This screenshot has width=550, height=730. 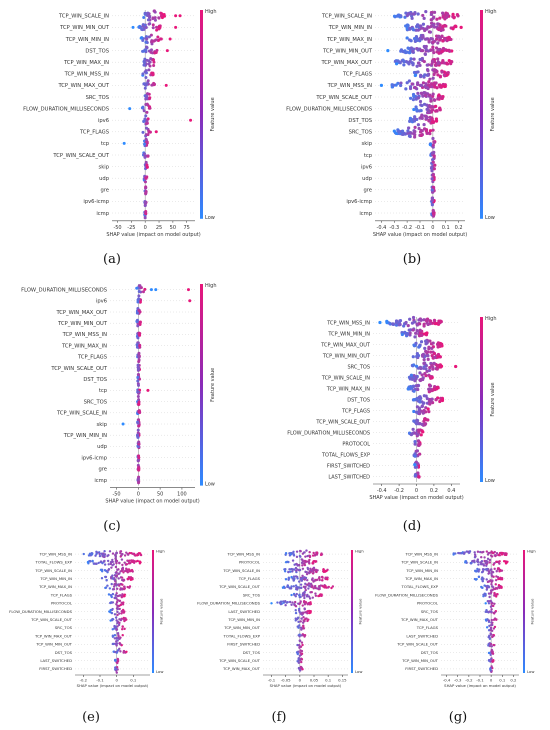 I want to click on feature-label: TCP_WIN_MSS_IN, so click(x=85, y=335).